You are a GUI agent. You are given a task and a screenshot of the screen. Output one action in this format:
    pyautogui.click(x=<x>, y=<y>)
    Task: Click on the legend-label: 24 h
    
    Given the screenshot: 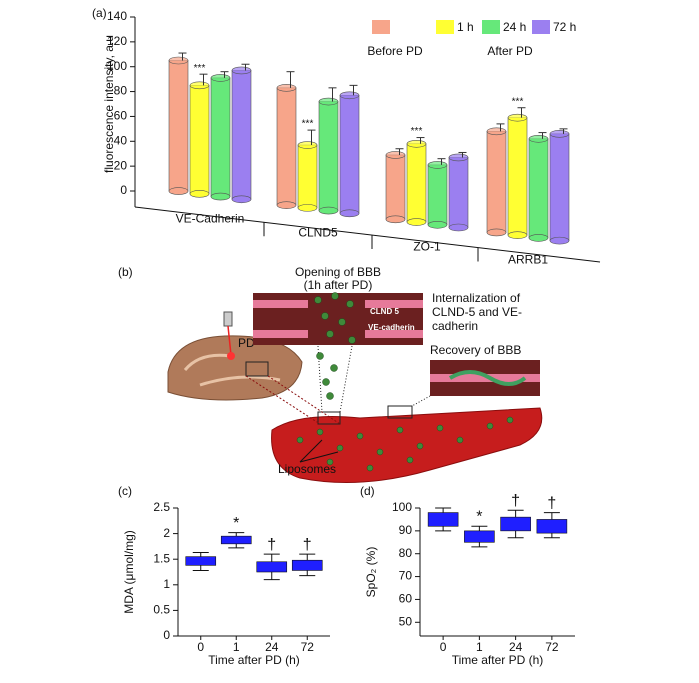 What is the action you would take?
    pyautogui.click(x=514, y=27)
    